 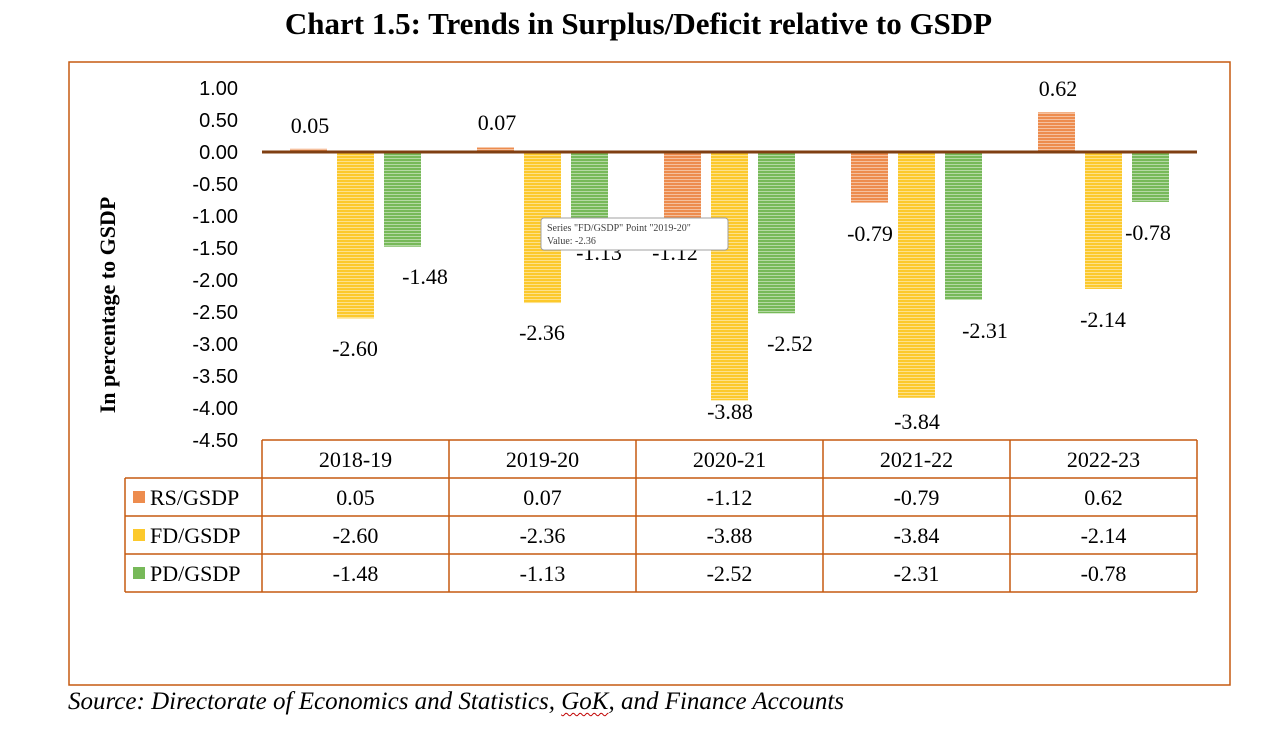 What do you see at coordinates (1103, 319) in the screenshot?
I see `data-label: -2.14` at bounding box center [1103, 319].